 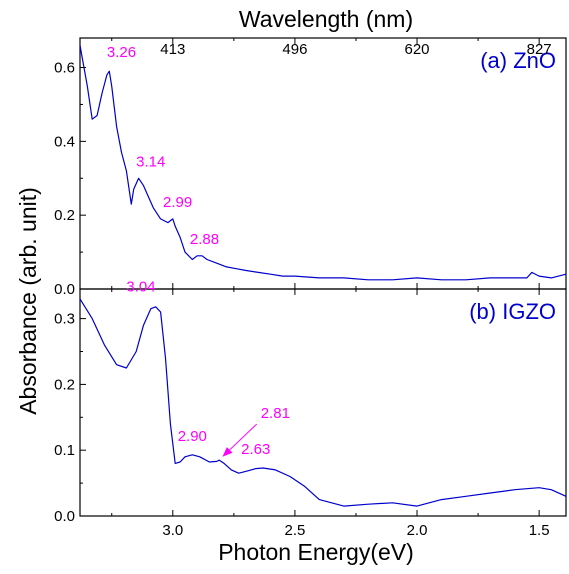 I want to click on x-tick-label: 2.5, so click(x=294, y=530).